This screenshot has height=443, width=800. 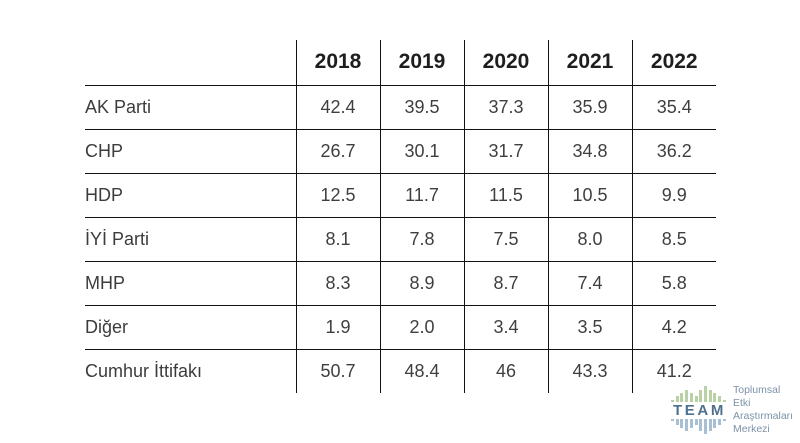 I want to click on cell-value: 5.8, so click(x=673, y=283).